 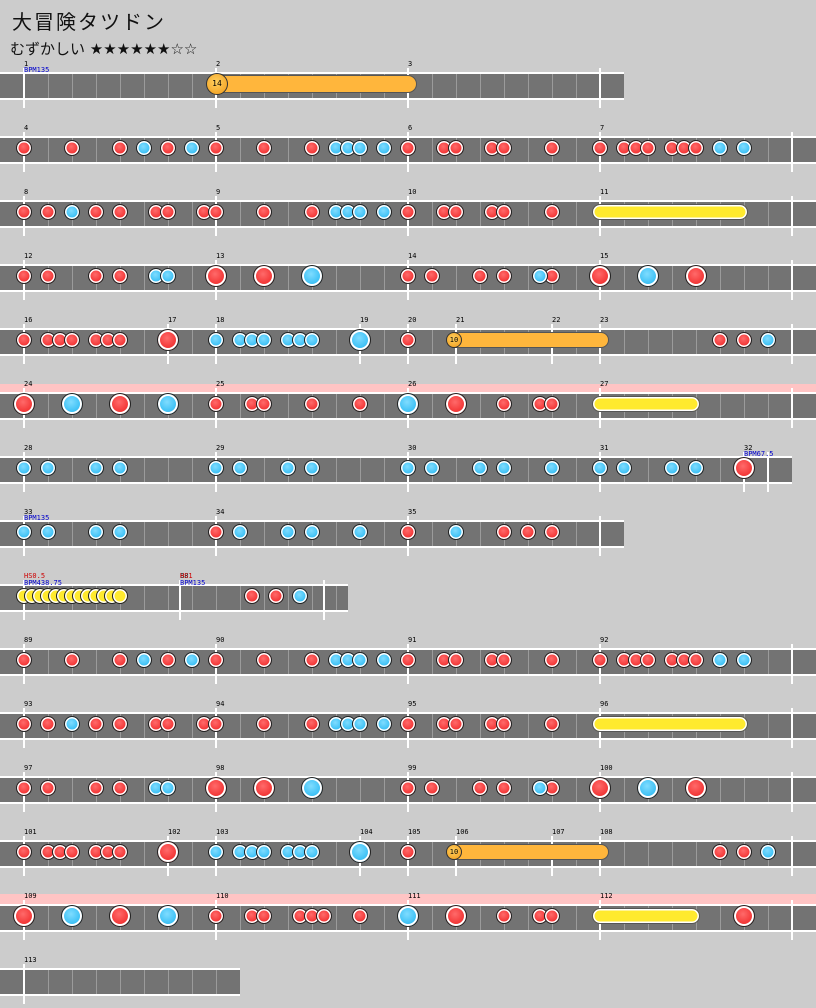 What do you see at coordinates (454, 852) in the screenshot?
I see `balloon-count: 10` at bounding box center [454, 852].